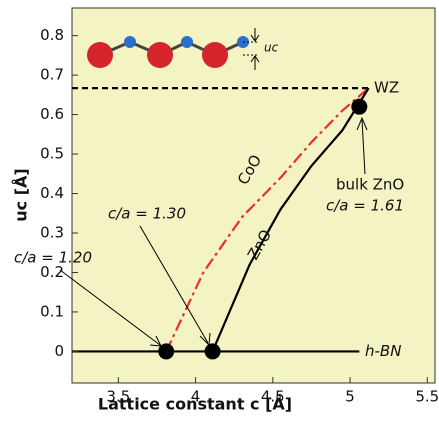 The width and height of the screenshot is (439, 439). What do you see at coordinates (427, 397) in the screenshot?
I see `x-tick-label: 5.5` at bounding box center [427, 397].